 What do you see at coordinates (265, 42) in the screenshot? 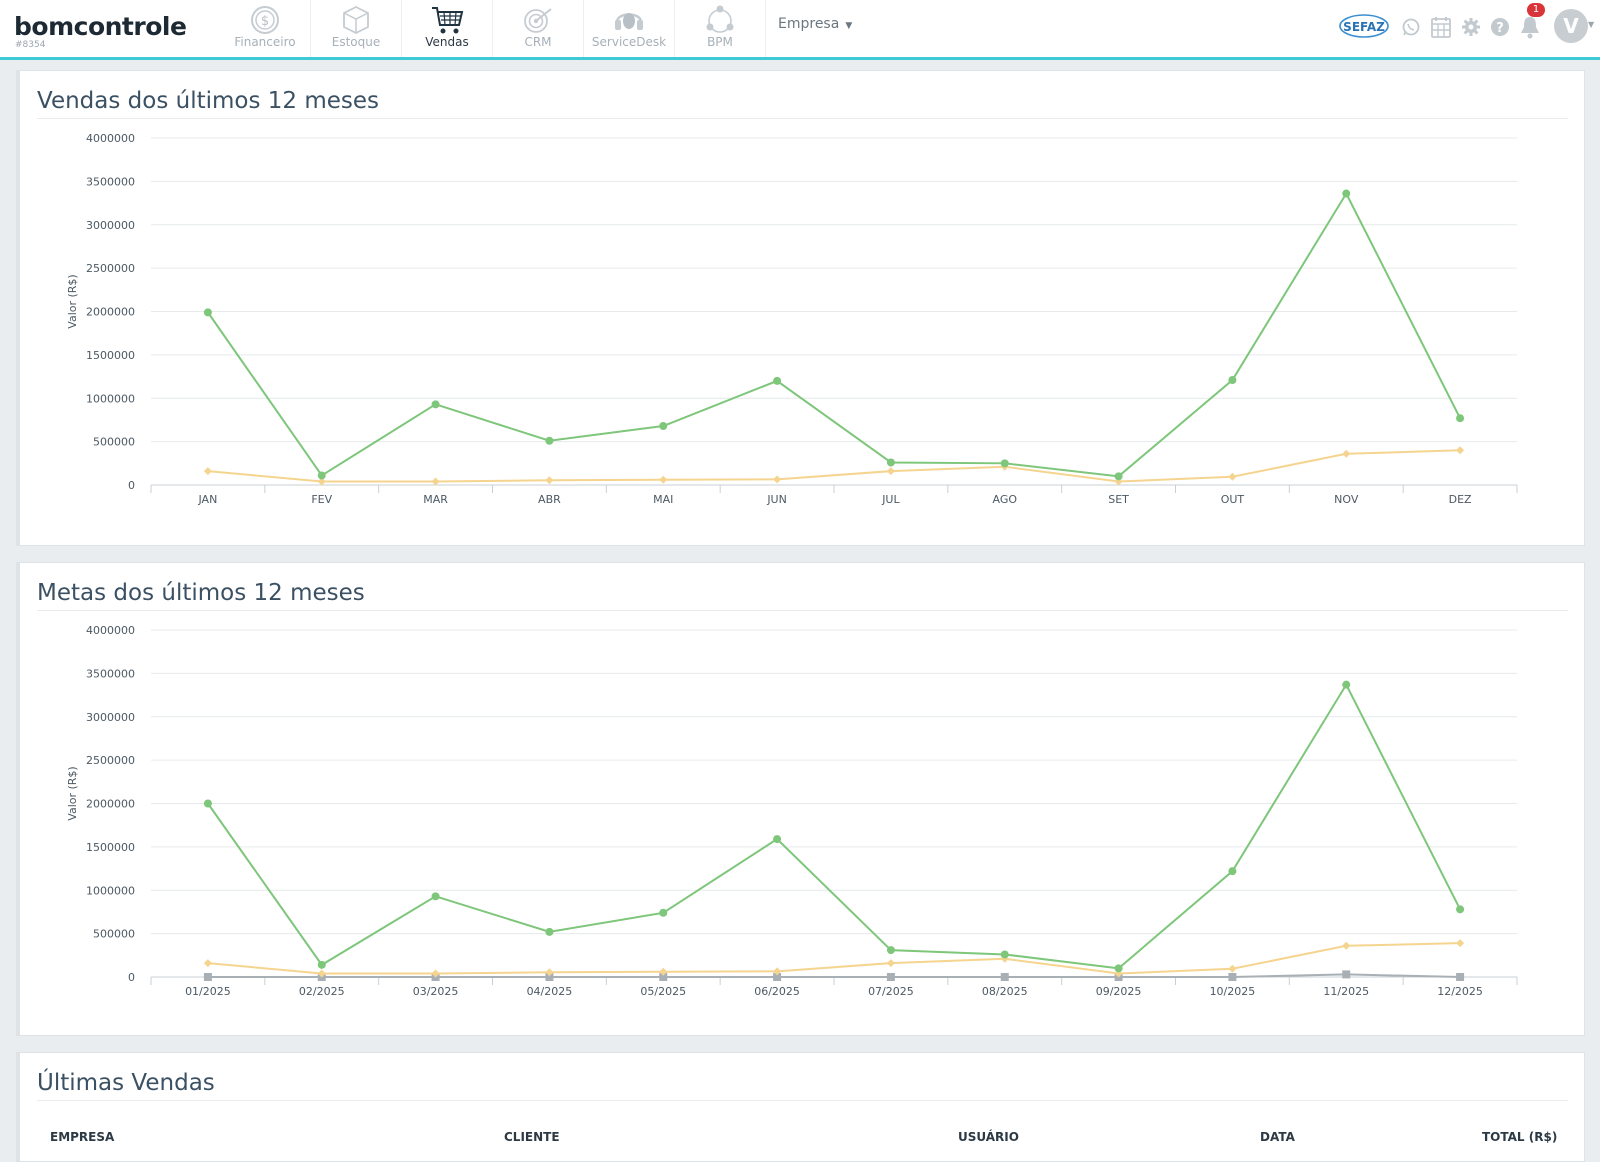
I see `module-label: Financeiro` at bounding box center [265, 42].